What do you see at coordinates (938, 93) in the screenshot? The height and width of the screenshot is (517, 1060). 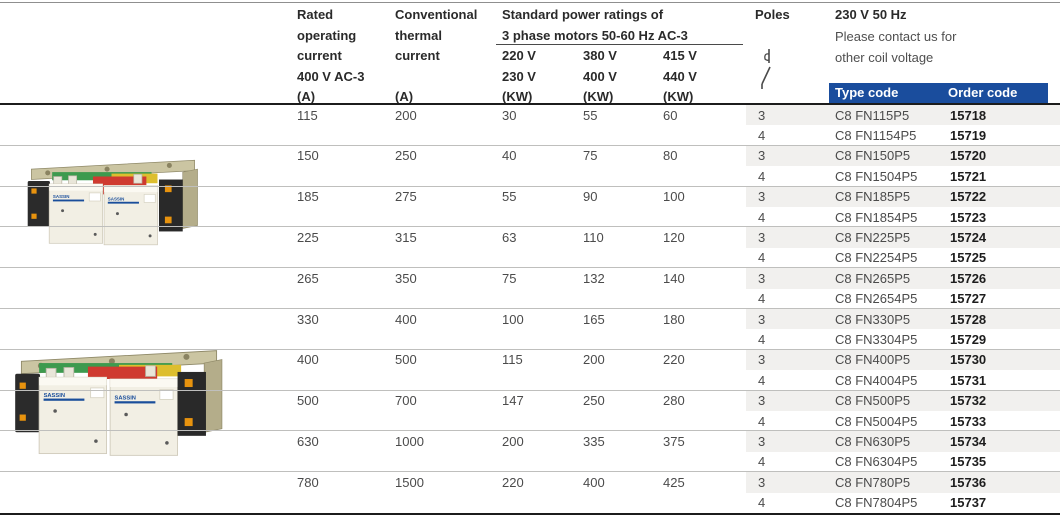 I see `code-columns-header-bar: Type code Order code` at bounding box center [938, 93].